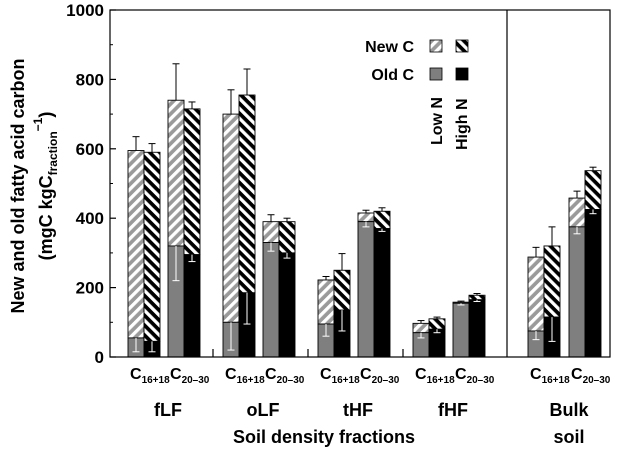 The height and width of the screenshot is (455, 625). What do you see at coordinates (536, 294) in the screenshot?
I see `bar-new-c-bulk-soil-c16-18-low-n` at bounding box center [536, 294].